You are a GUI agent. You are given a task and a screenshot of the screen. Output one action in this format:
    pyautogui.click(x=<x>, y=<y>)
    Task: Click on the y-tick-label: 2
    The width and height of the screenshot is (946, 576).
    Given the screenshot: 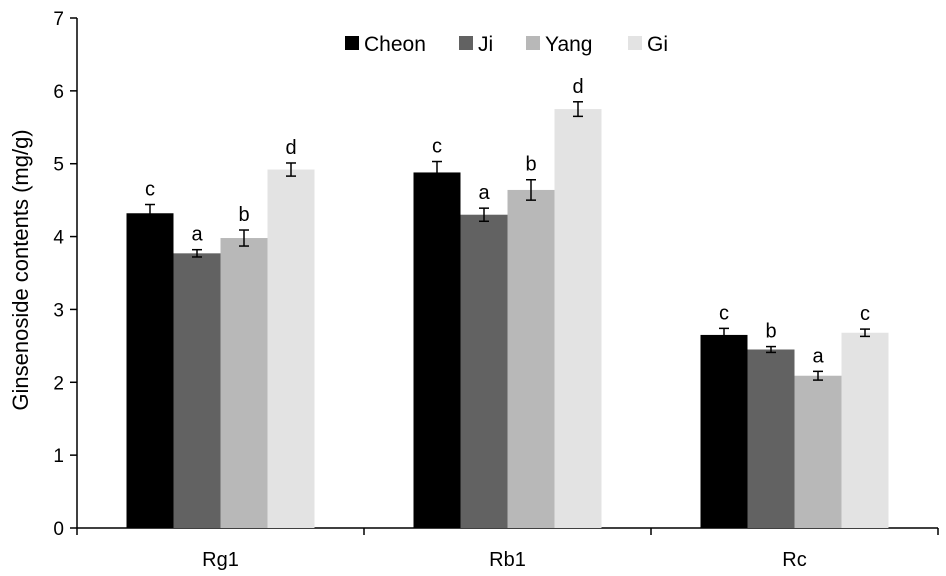 What is the action you would take?
    pyautogui.click(x=58, y=383)
    